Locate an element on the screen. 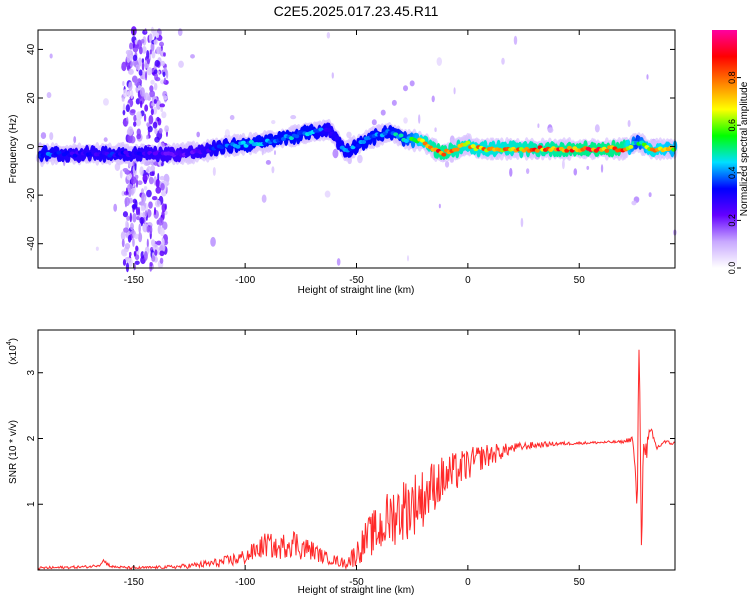 This screenshot has width=750, height=600. colorbar-tick-label: 0.4 is located at coordinates (732, 173).